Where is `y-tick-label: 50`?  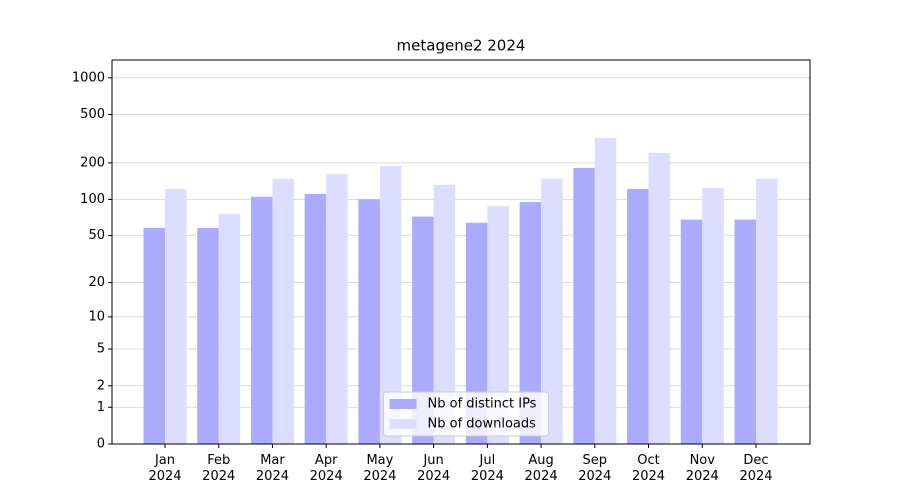
y-tick-label: 50 is located at coordinates (96, 235).